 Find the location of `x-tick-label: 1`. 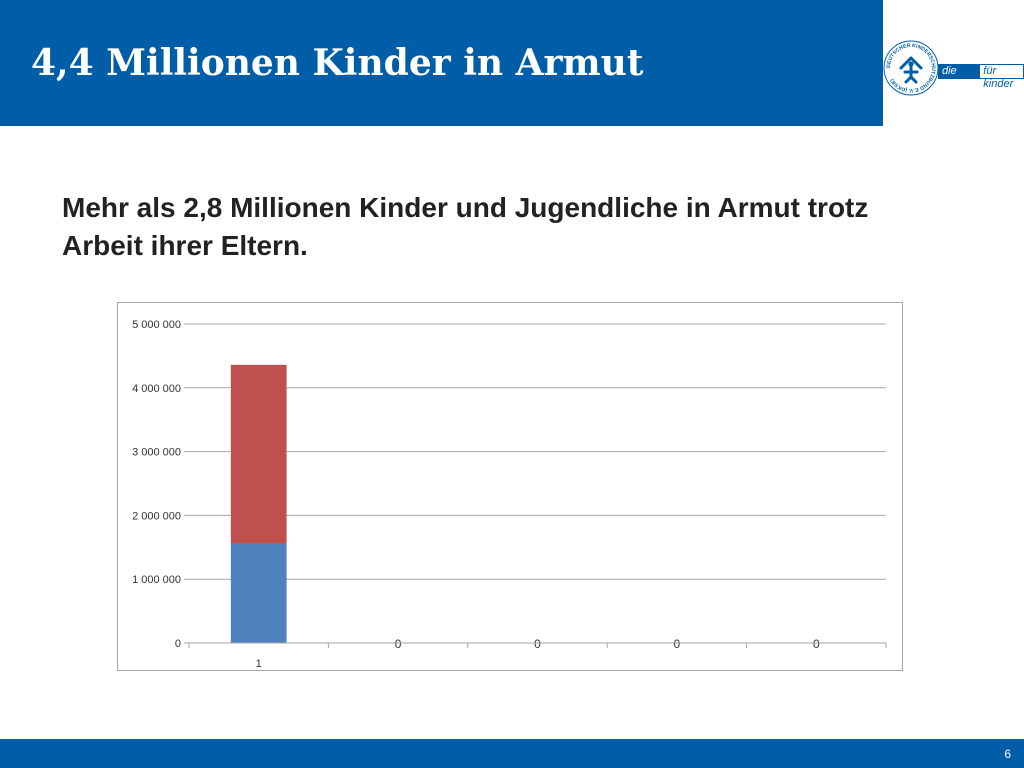

x-tick-label: 1 is located at coordinates (259, 664).